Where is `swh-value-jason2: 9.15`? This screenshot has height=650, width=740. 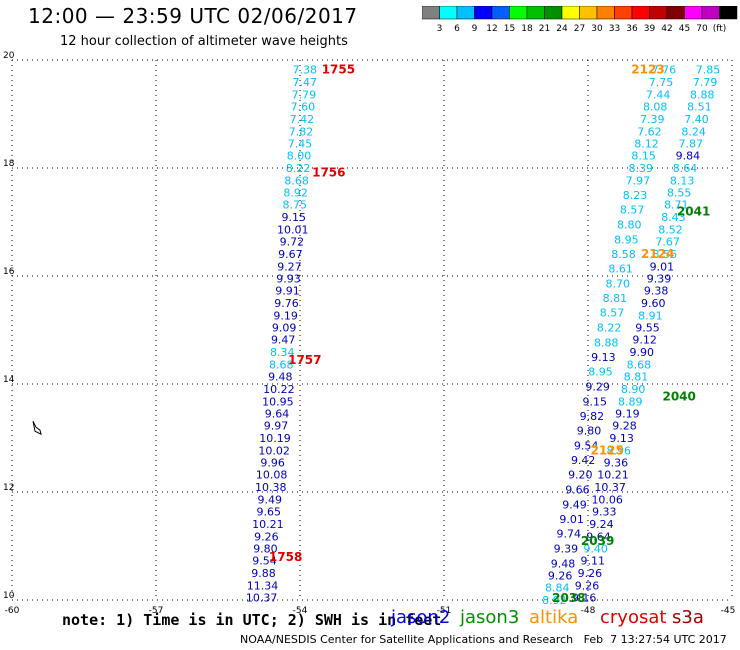
swh-value-jason2: 9.15 is located at coordinates (294, 217).